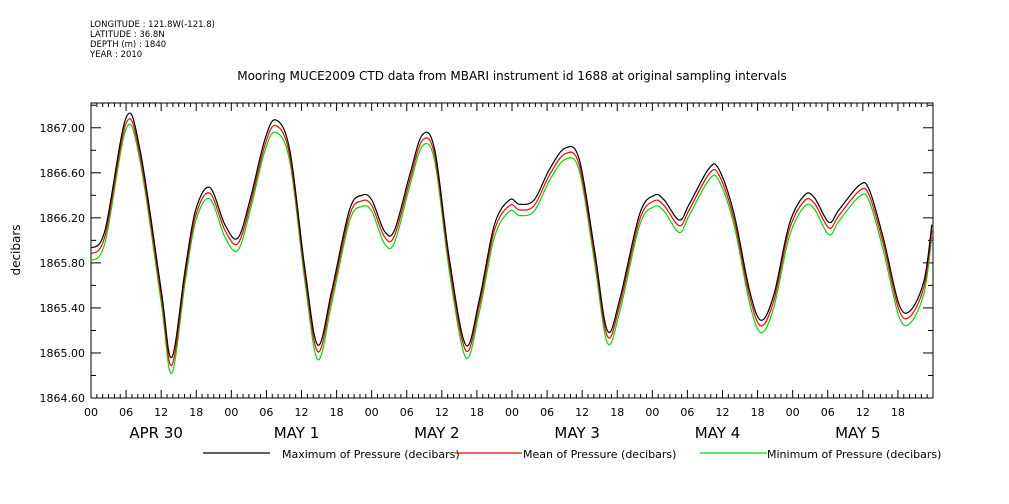 This screenshot has width=1009, height=504. What do you see at coordinates (63, 353) in the screenshot?
I see `y-tick-label: 1865.00` at bounding box center [63, 353].